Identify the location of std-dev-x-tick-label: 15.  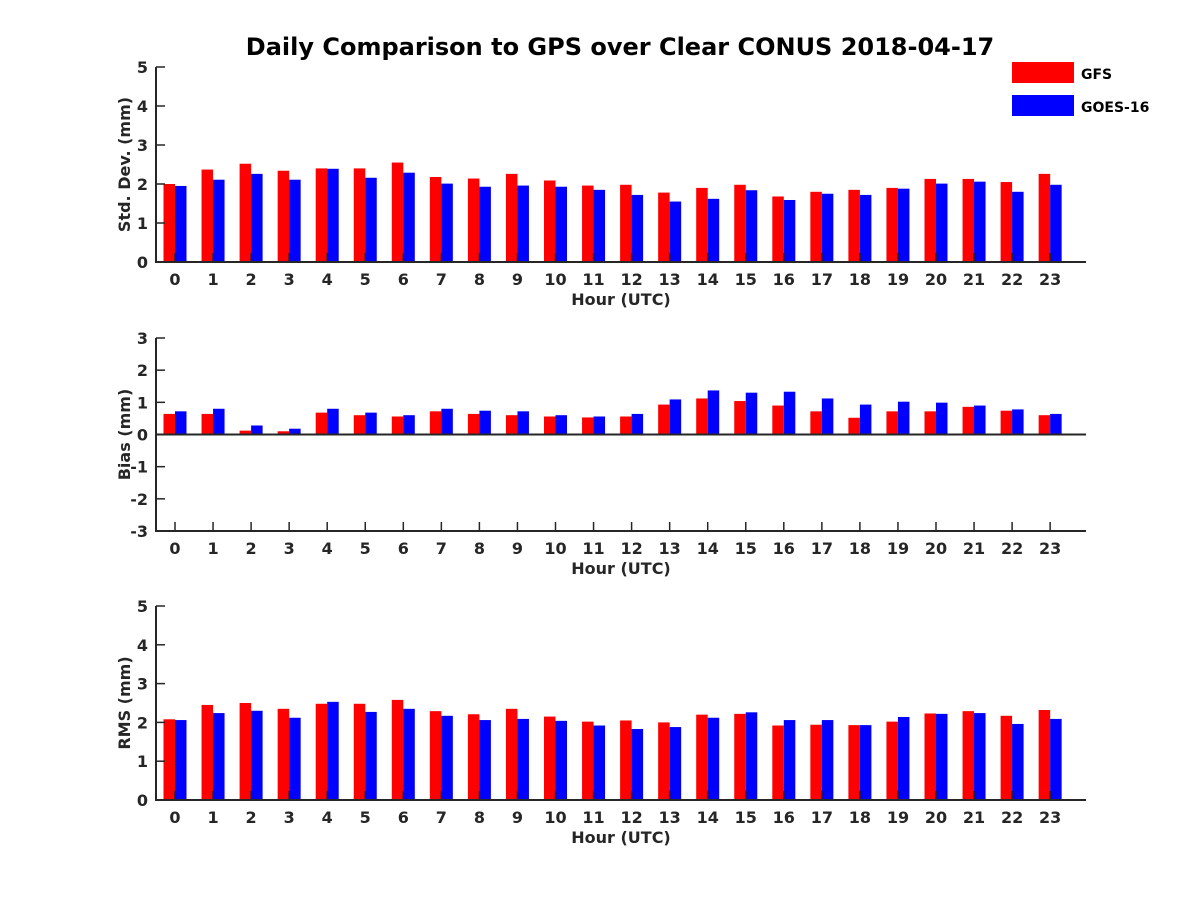
(746, 279).